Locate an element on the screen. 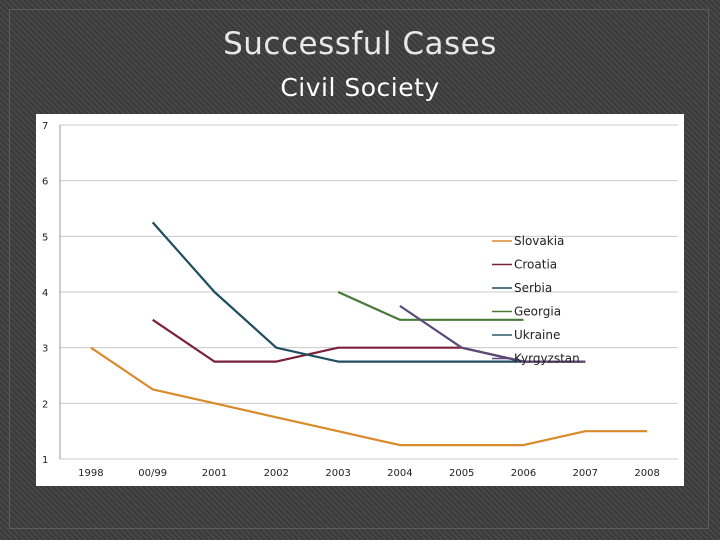  legend-label-slovakia: Slovakia is located at coordinates (539, 241).